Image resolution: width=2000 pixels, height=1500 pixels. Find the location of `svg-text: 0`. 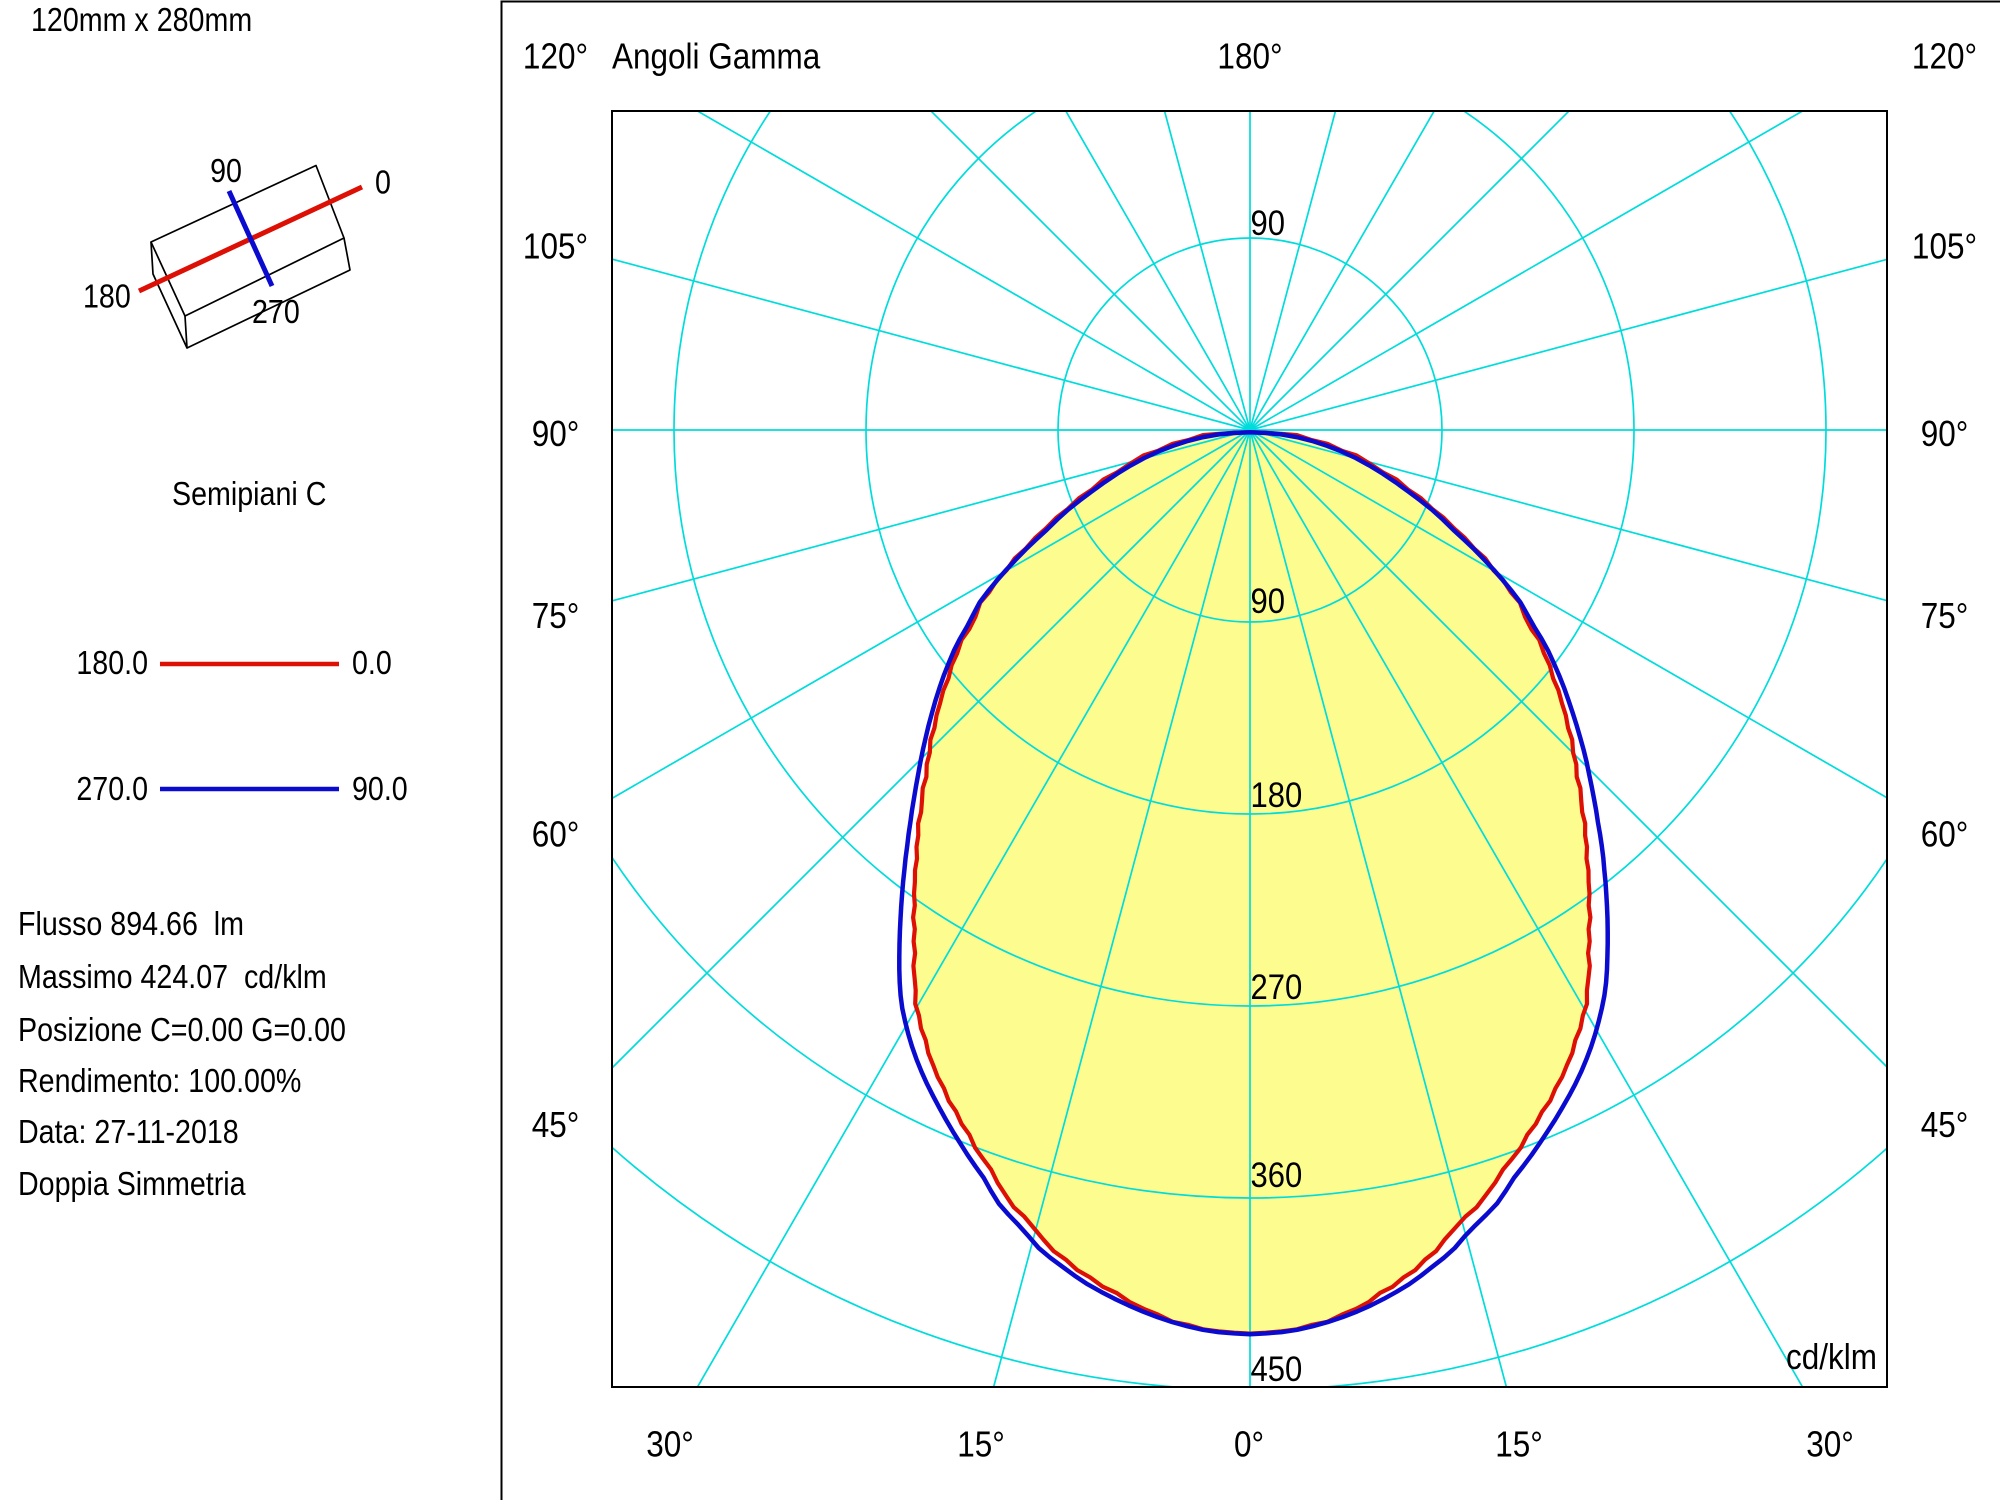

svg-text: 0 is located at coordinates (383, 182).